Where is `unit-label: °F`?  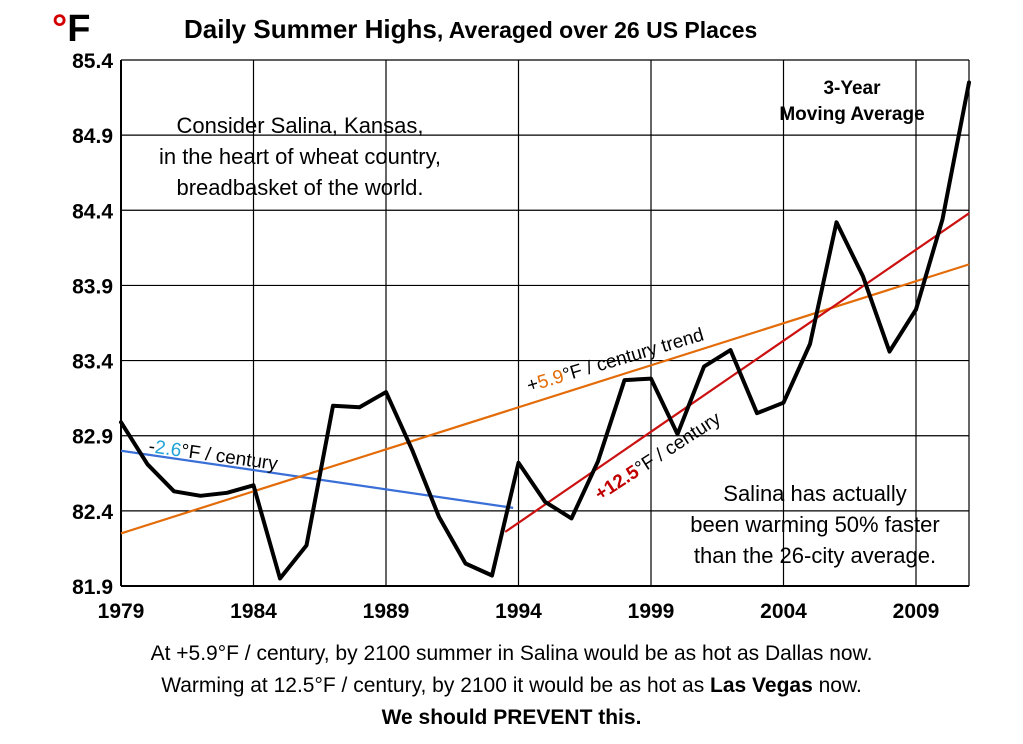 unit-label: °F is located at coordinates (71, 29).